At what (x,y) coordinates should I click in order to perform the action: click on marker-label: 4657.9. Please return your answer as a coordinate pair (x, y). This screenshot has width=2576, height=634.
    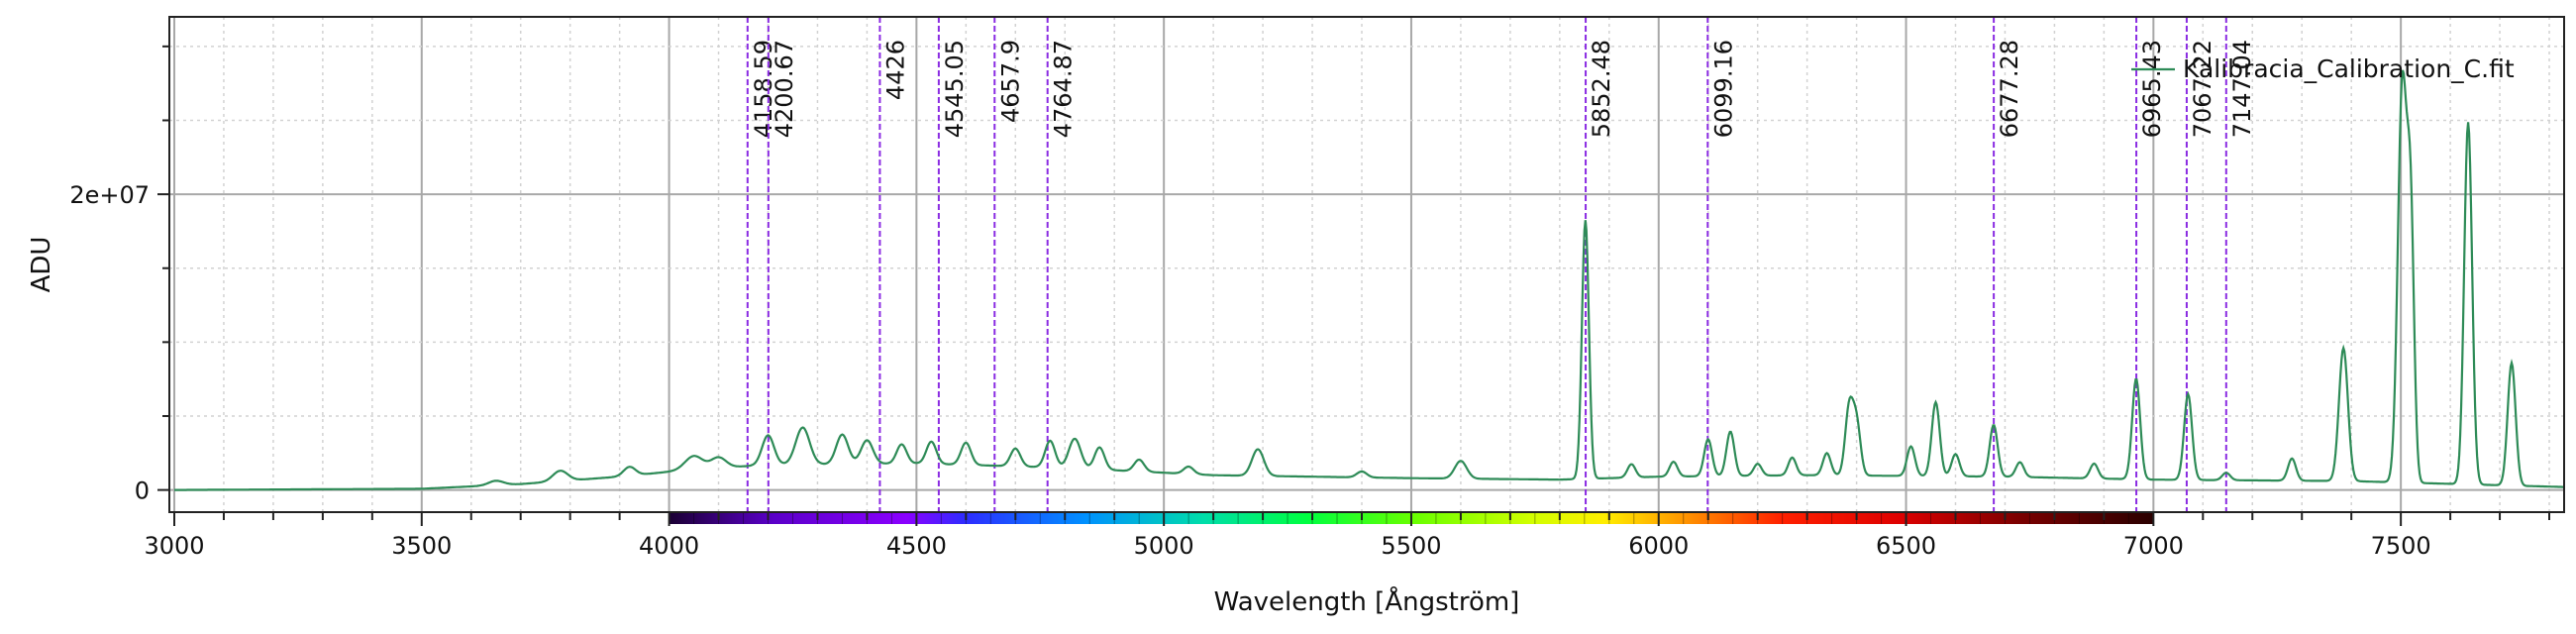
    Looking at the image, I should click on (1010, 81).